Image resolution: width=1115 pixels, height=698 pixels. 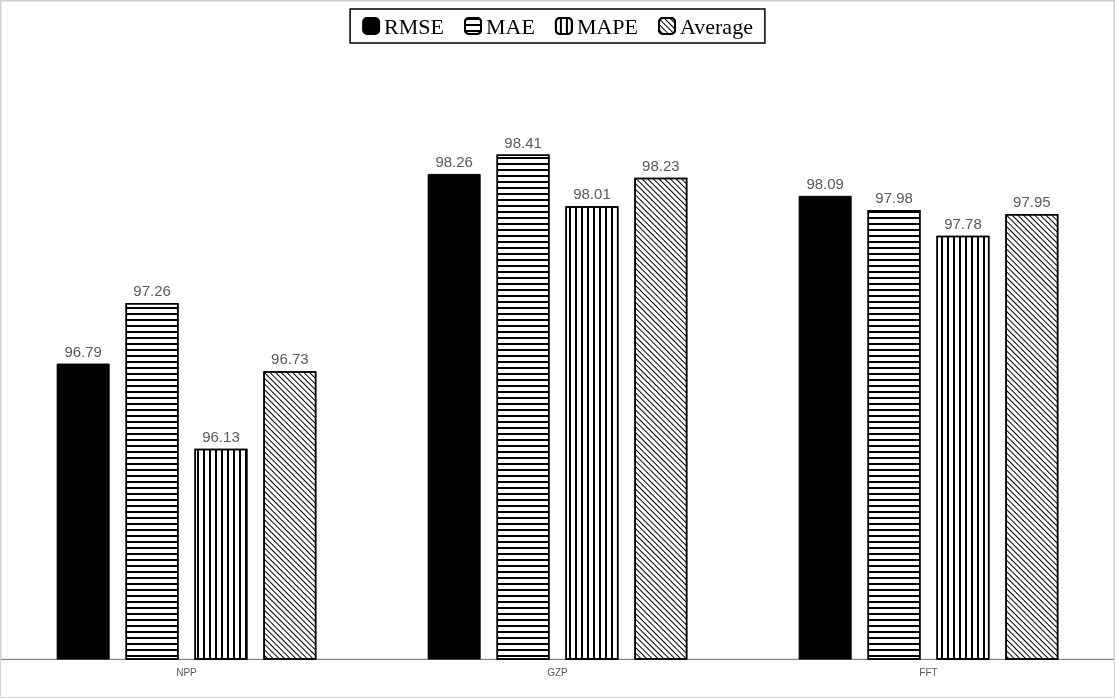 What do you see at coordinates (414, 26) in the screenshot?
I see `legend-label: RMSE` at bounding box center [414, 26].